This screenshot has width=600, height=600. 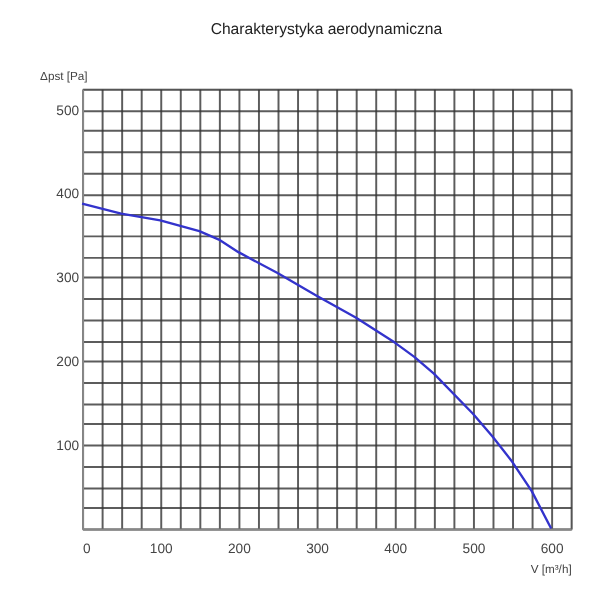 What do you see at coordinates (327, 29) in the screenshot?
I see `chart-title: Charakterystyka aerodynamiczna` at bounding box center [327, 29].